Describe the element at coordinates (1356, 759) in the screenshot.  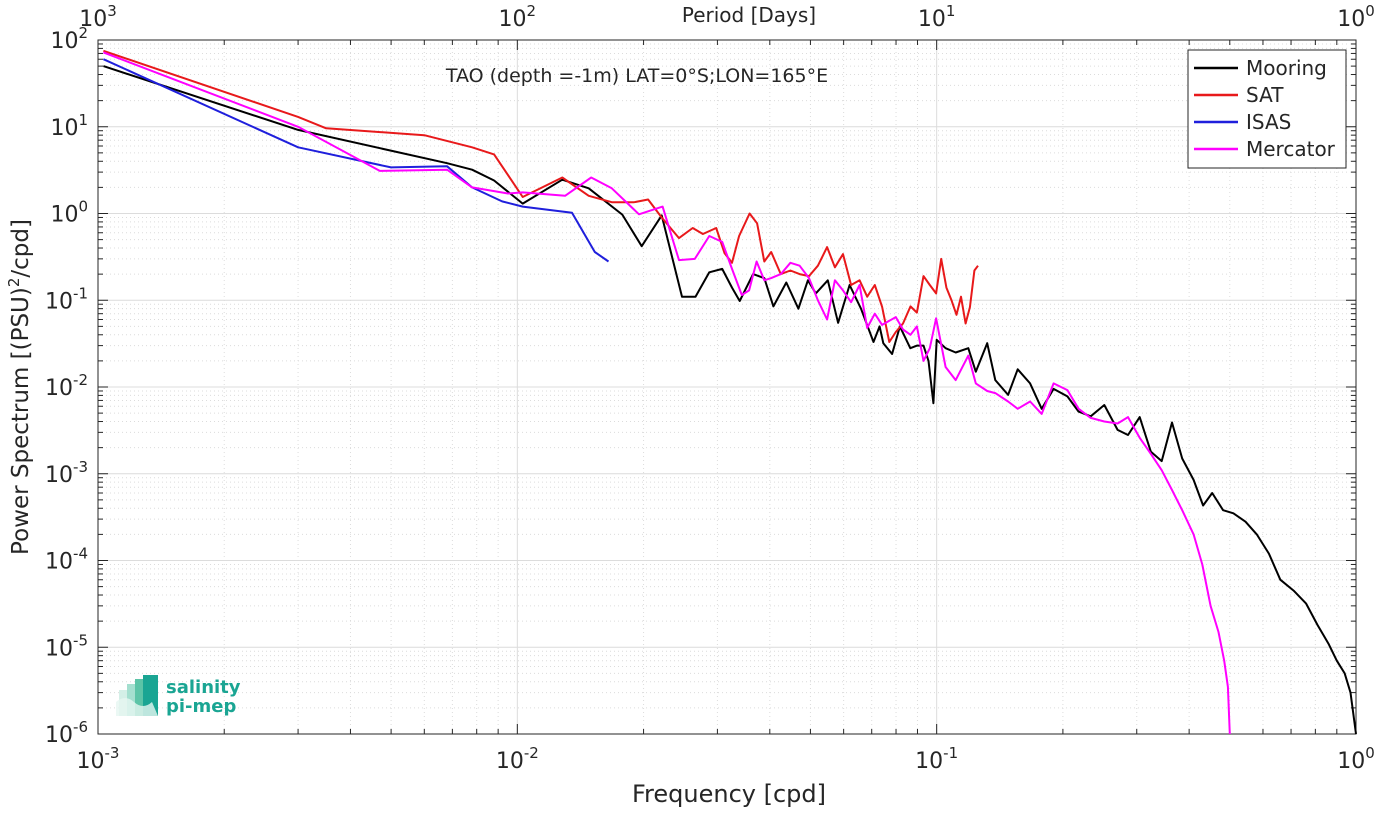
I see `x-tick-label: 10⁰` at that location.